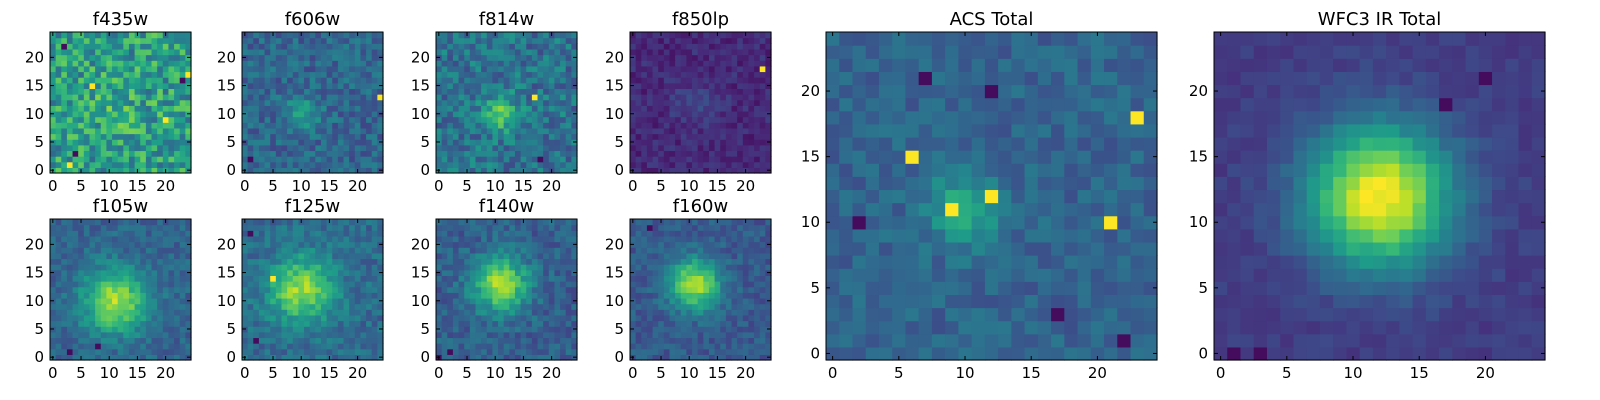  I want to click on axes-frame, so click(120, 289).